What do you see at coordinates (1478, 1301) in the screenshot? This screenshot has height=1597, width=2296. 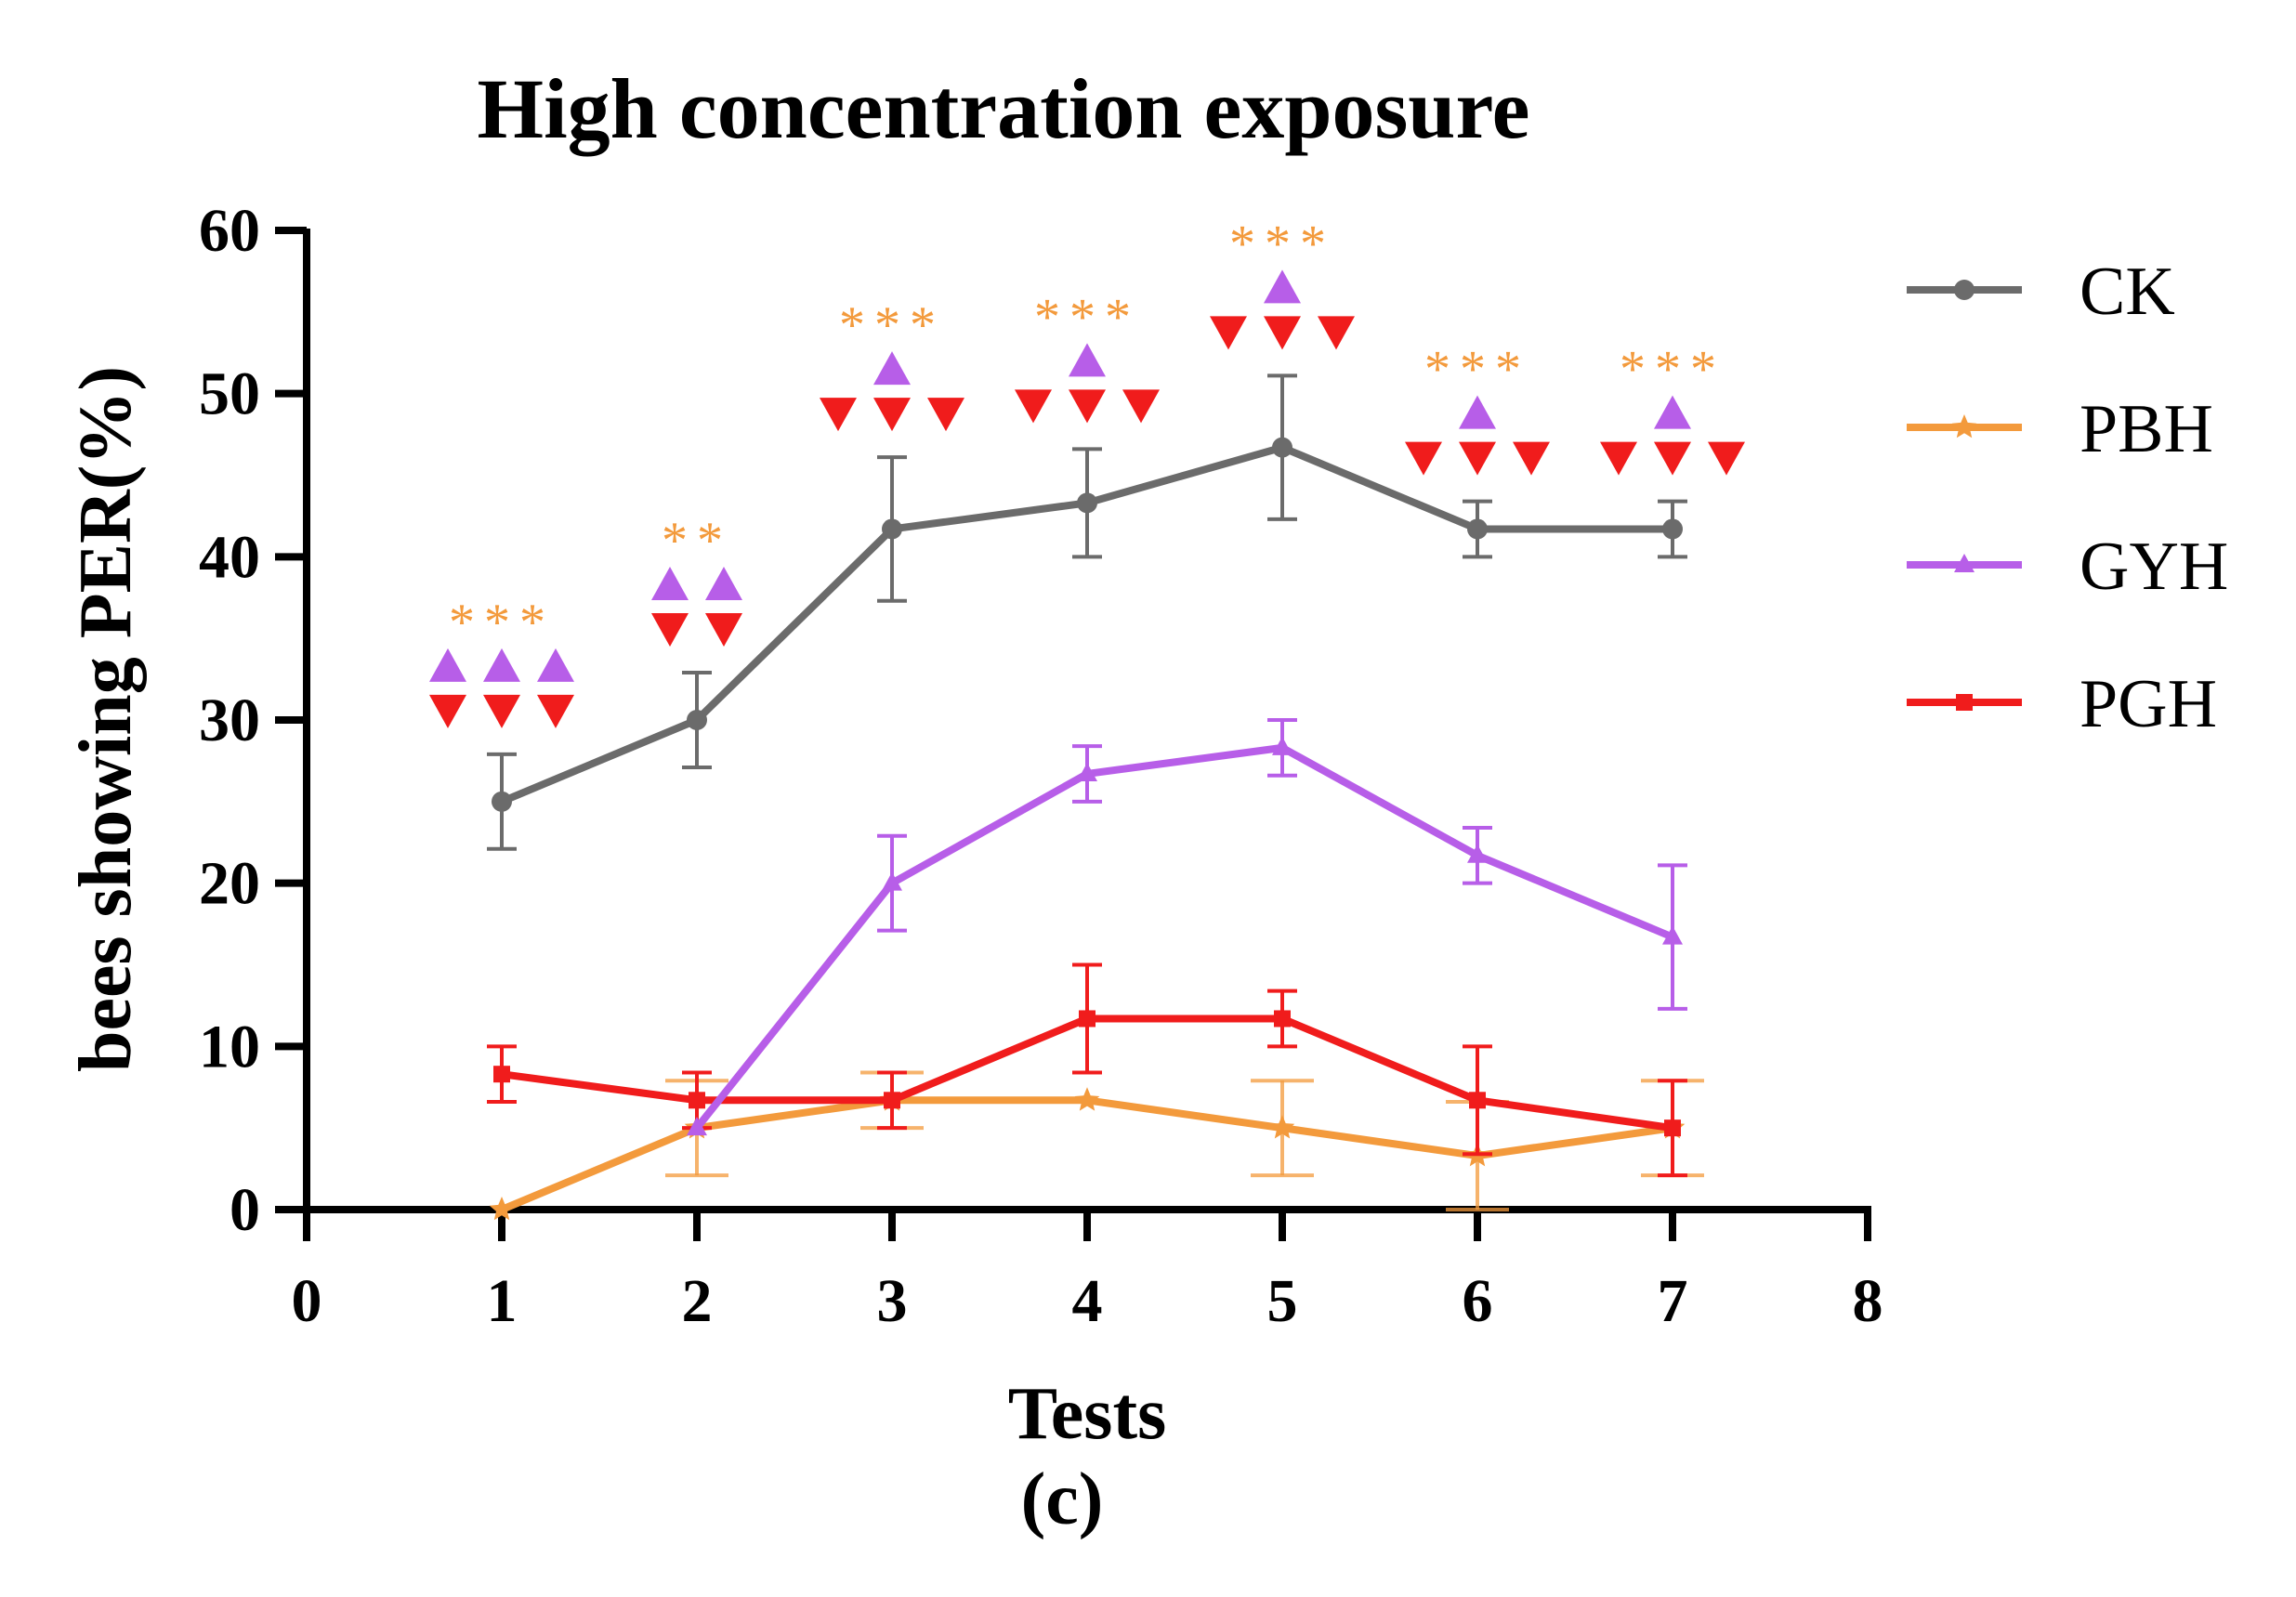 I see `x-tick-label: 6` at bounding box center [1478, 1301].